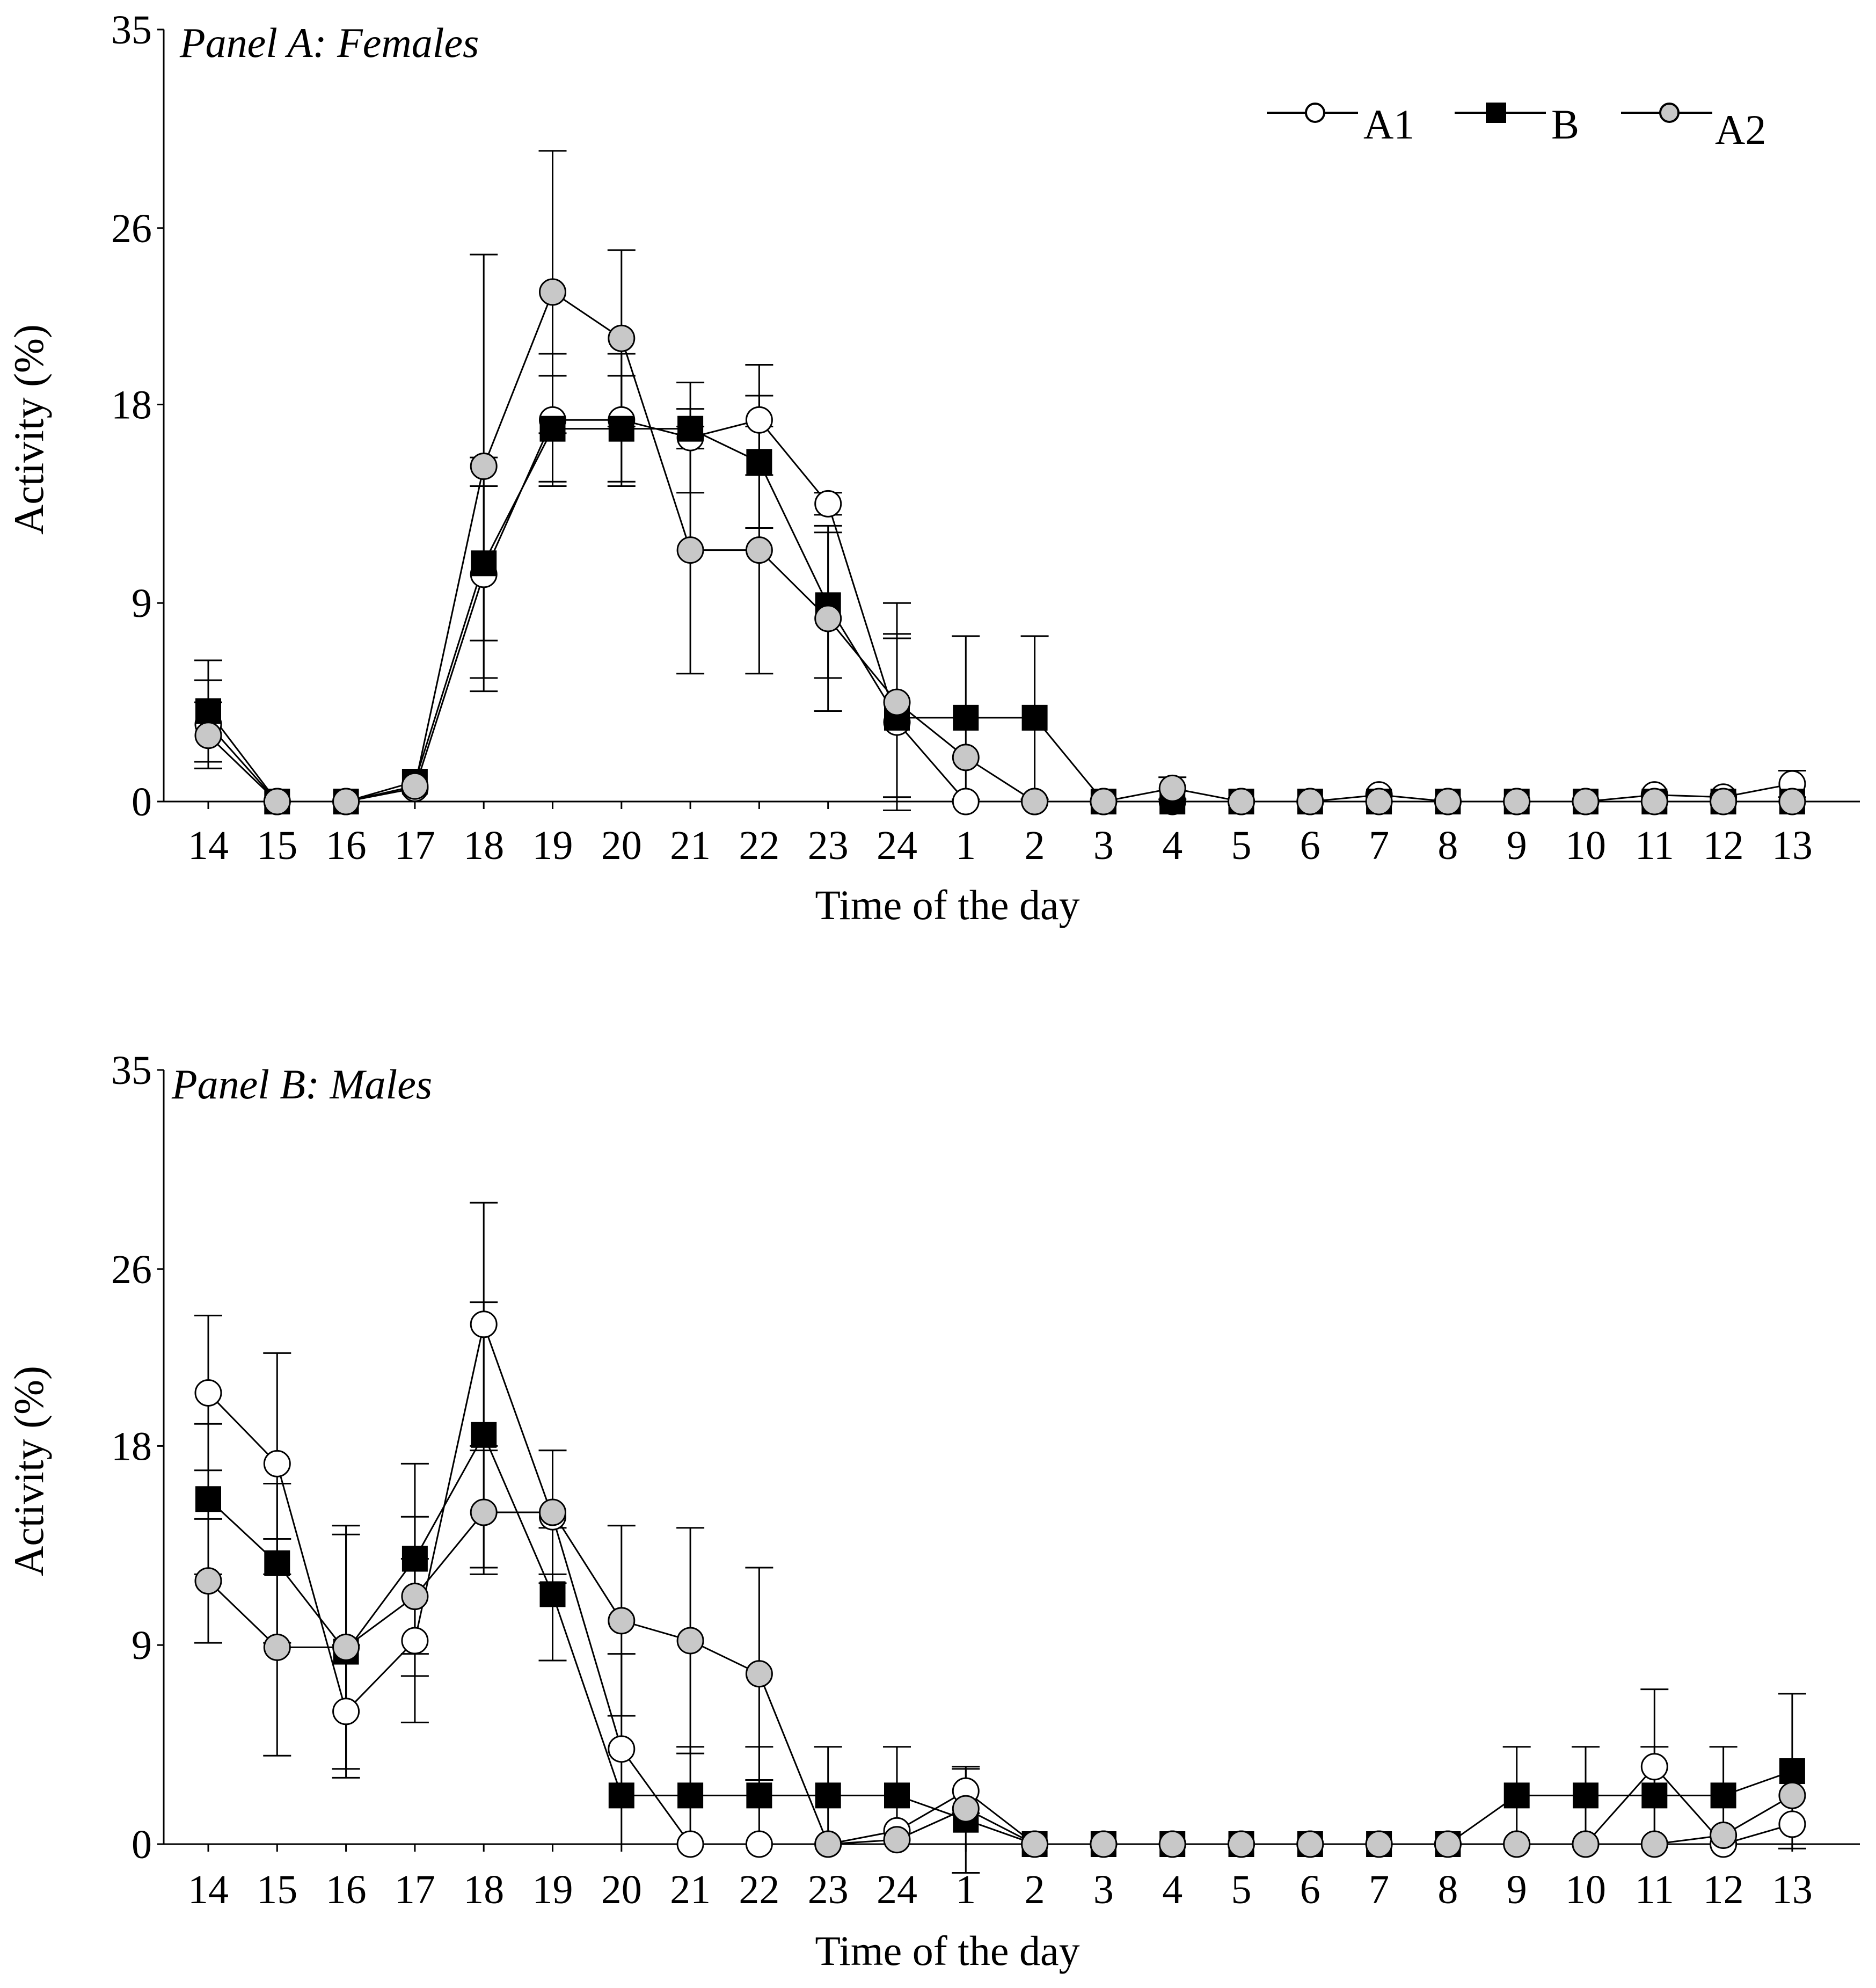  I want to click on legend-a2-marker, so click(1669, 113).